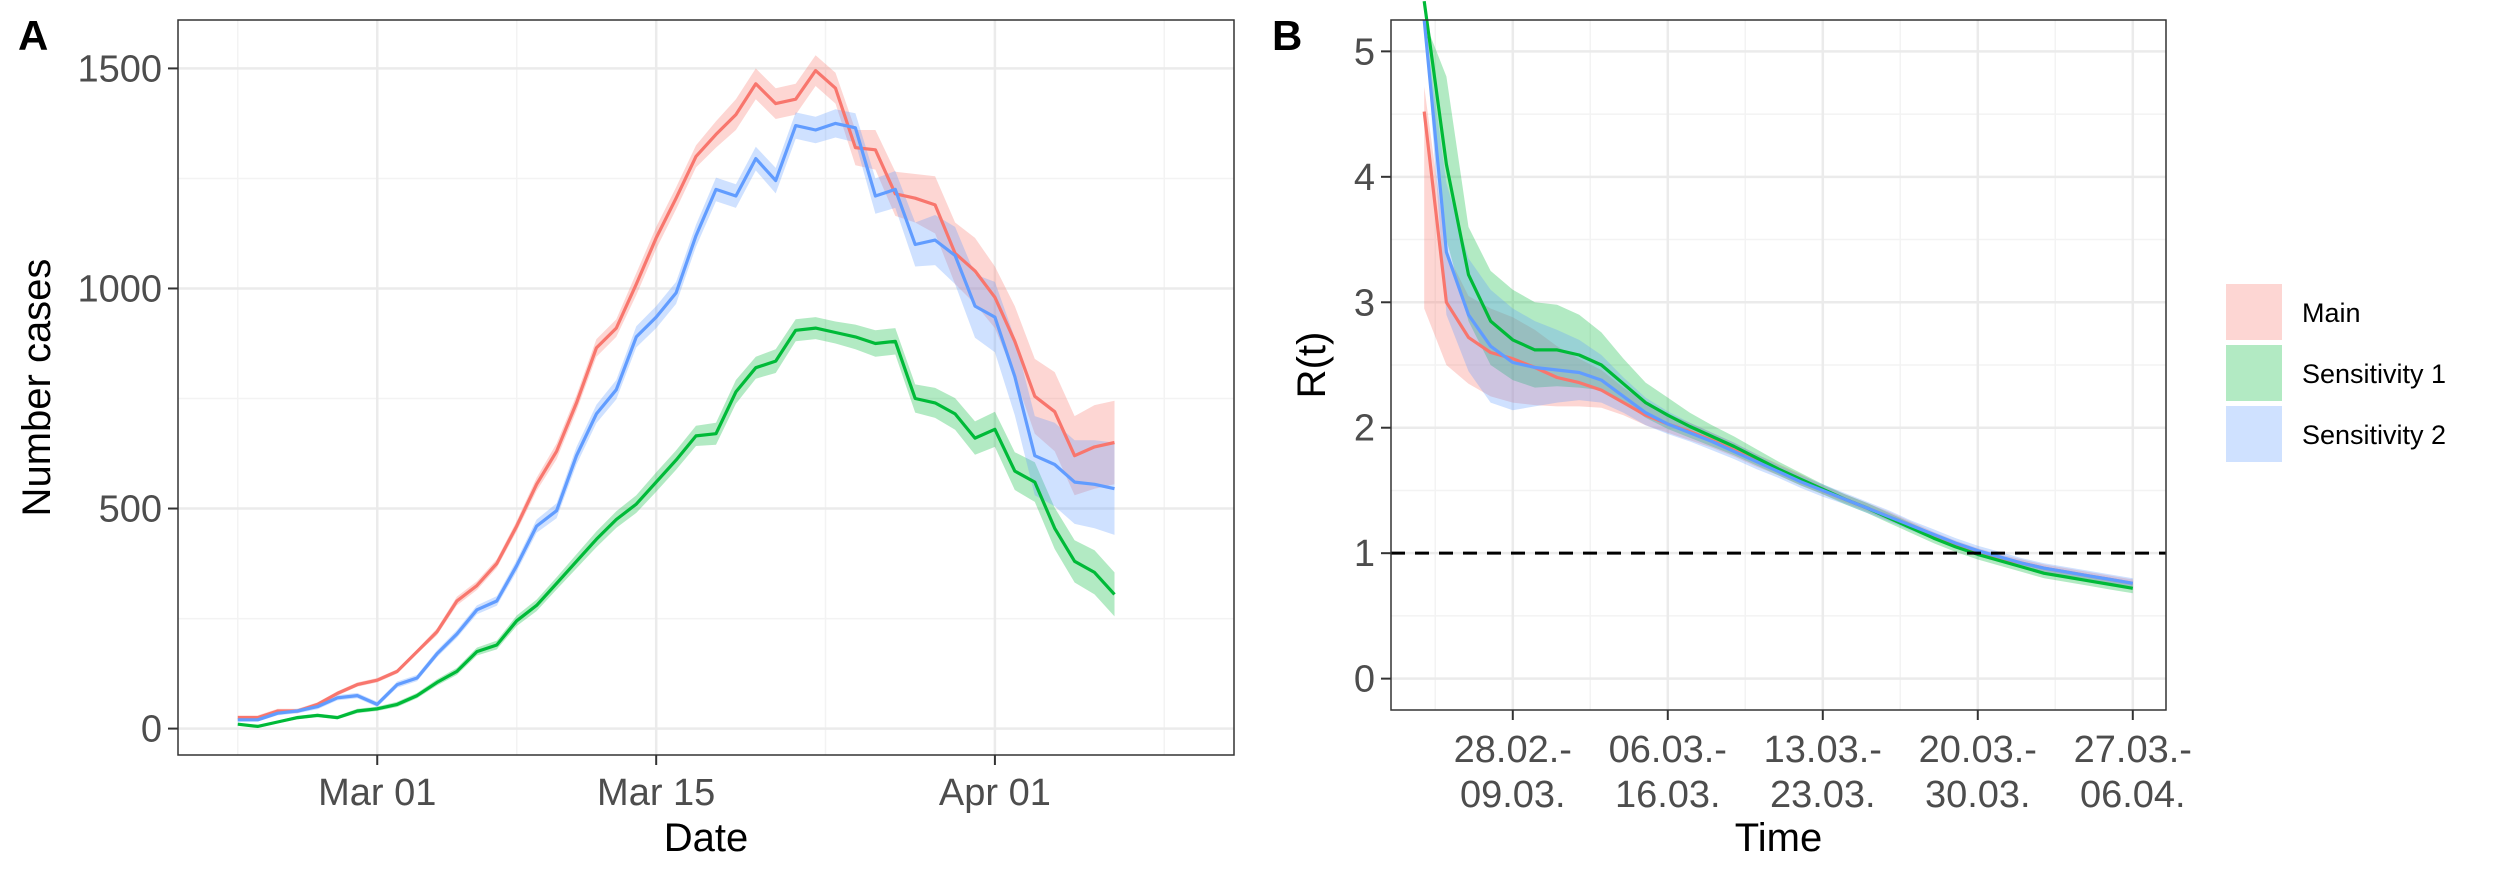 The width and height of the screenshot is (2500, 875). I want to click on y-tick-label: 5, so click(1364, 52).